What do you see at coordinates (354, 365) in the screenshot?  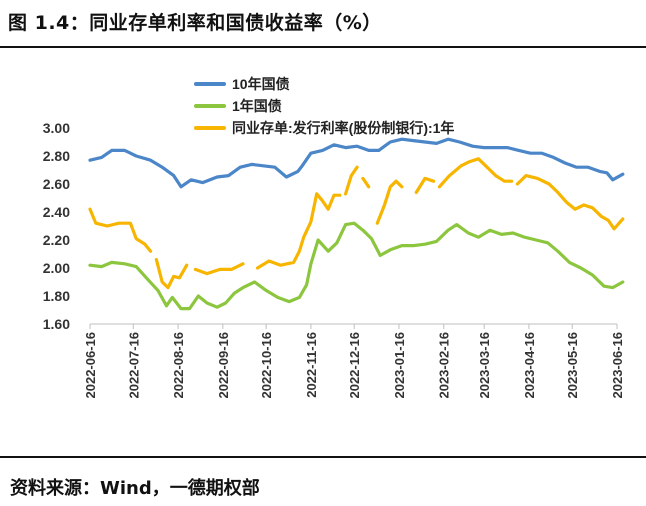 I see `x-tick-label: 2022-12-16` at bounding box center [354, 365].